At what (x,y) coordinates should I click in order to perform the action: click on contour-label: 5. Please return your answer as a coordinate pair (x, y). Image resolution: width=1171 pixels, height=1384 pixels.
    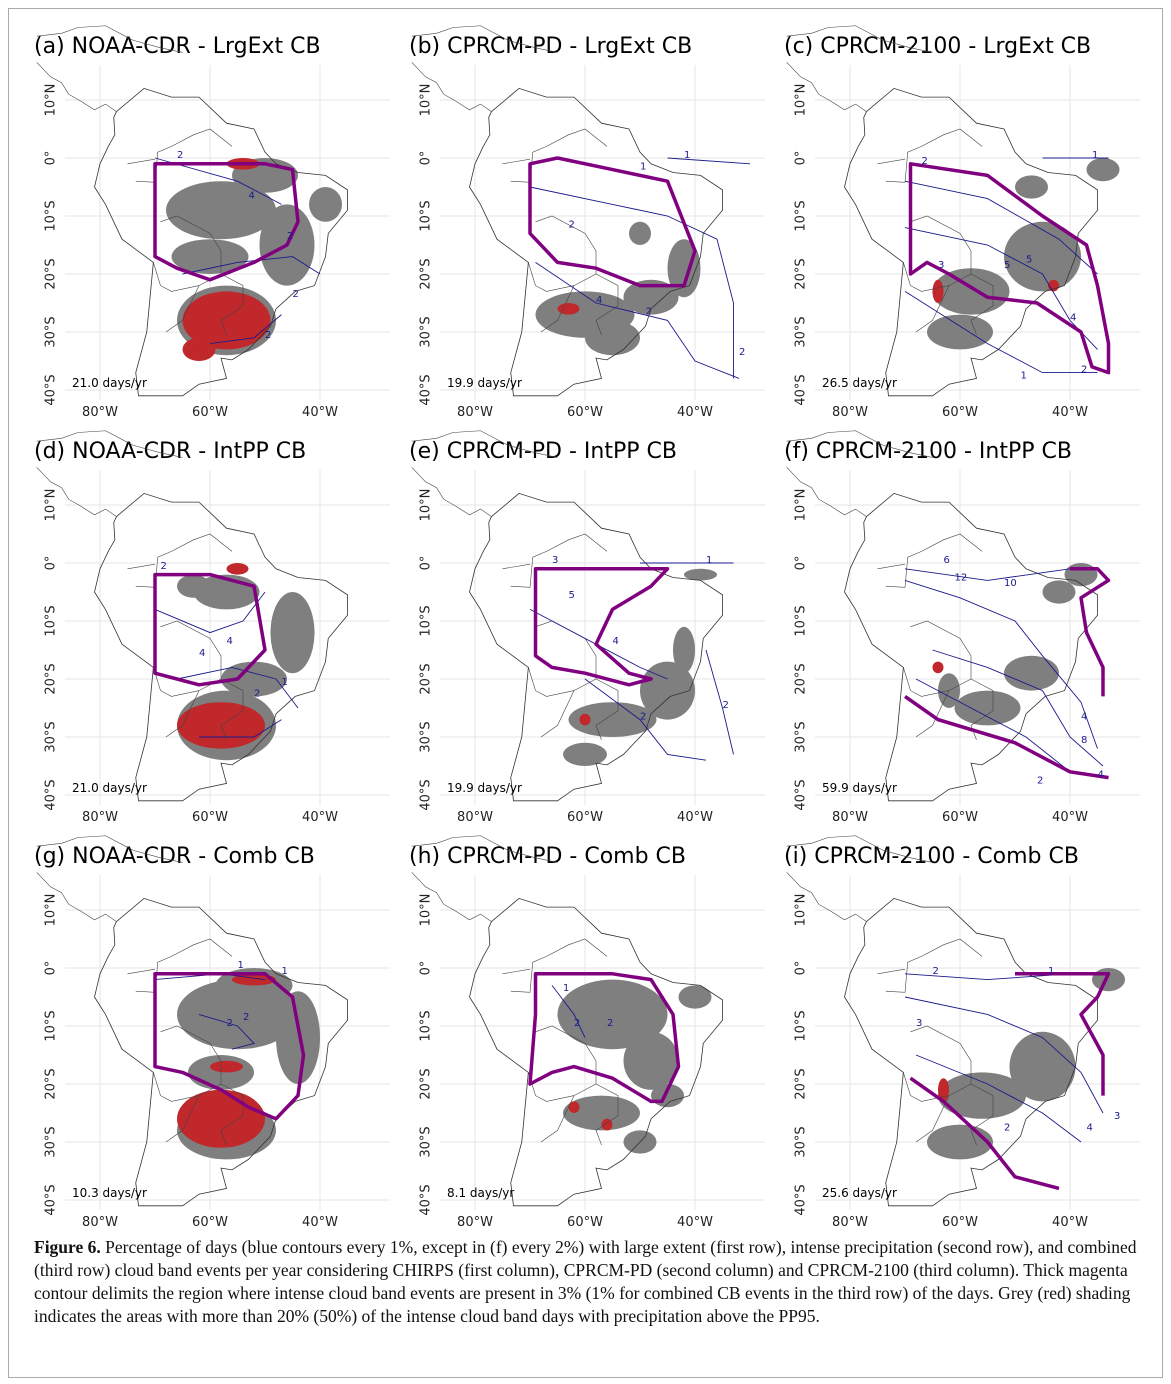
    Looking at the image, I should click on (1029, 259).